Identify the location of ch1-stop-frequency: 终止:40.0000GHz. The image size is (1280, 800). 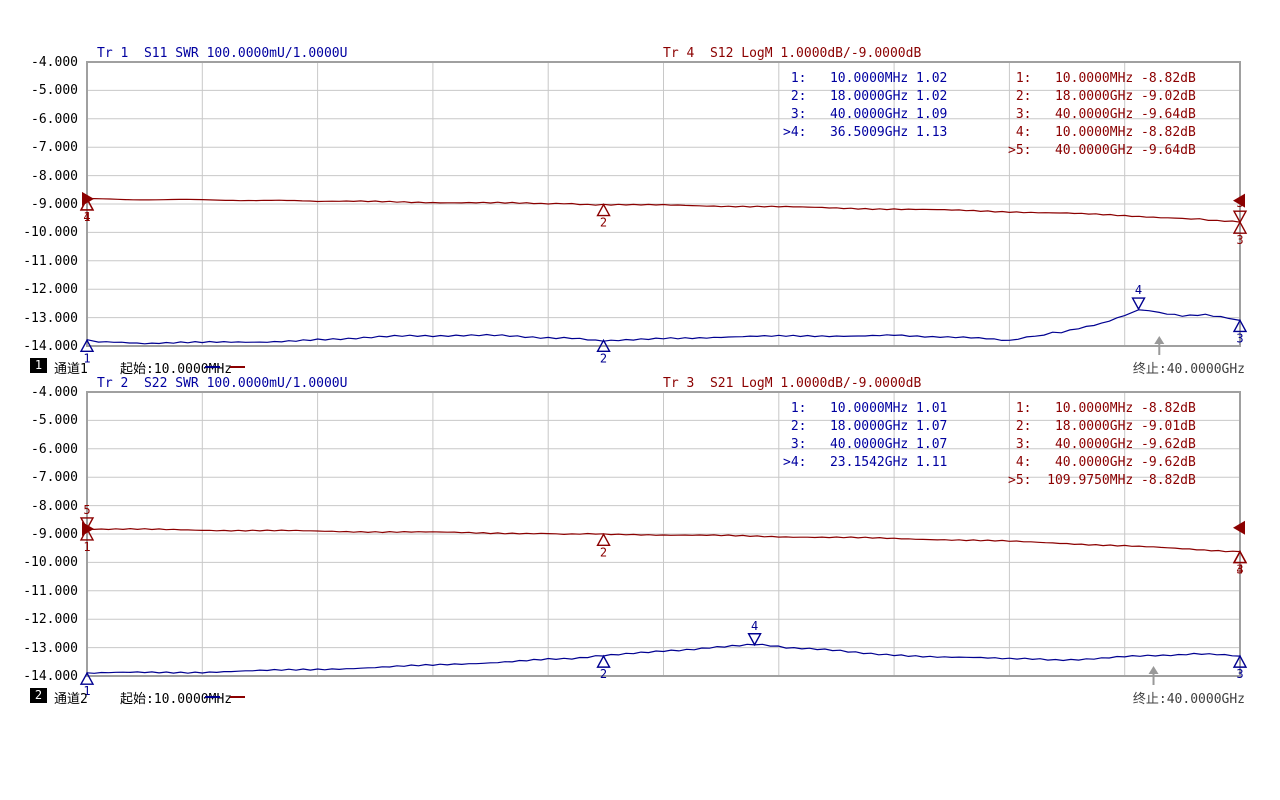
(1188, 369).